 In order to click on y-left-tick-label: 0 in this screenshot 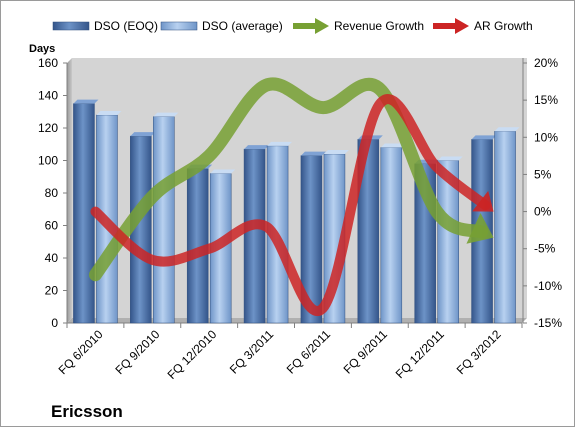, I will do `click(54, 323)`.